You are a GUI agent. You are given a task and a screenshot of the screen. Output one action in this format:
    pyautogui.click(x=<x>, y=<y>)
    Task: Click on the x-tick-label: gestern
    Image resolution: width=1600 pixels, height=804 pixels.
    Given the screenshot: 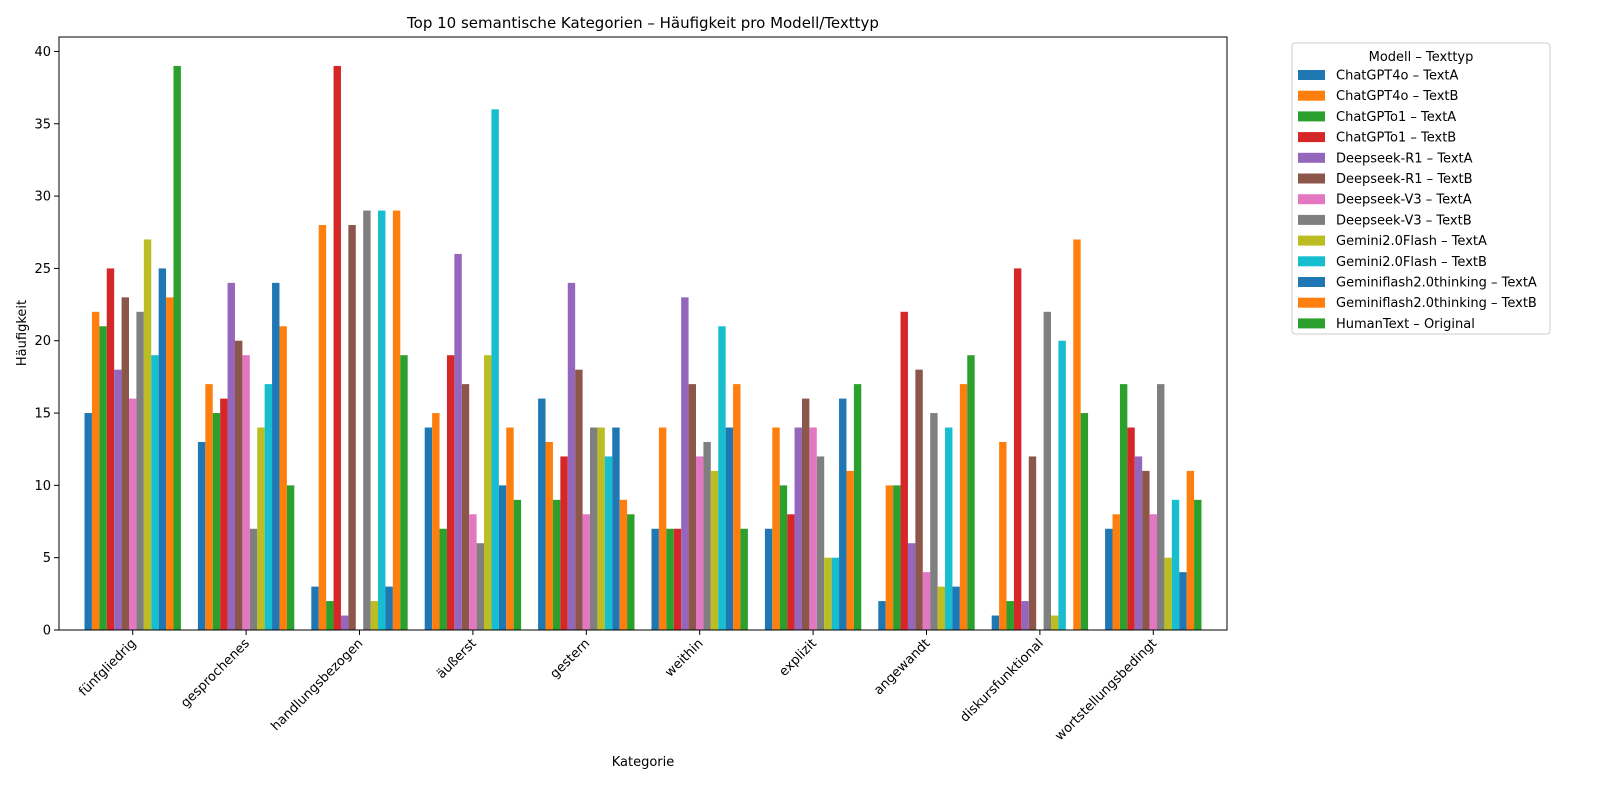 What is the action you would take?
    pyautogui.click(x=571, y=659)
    